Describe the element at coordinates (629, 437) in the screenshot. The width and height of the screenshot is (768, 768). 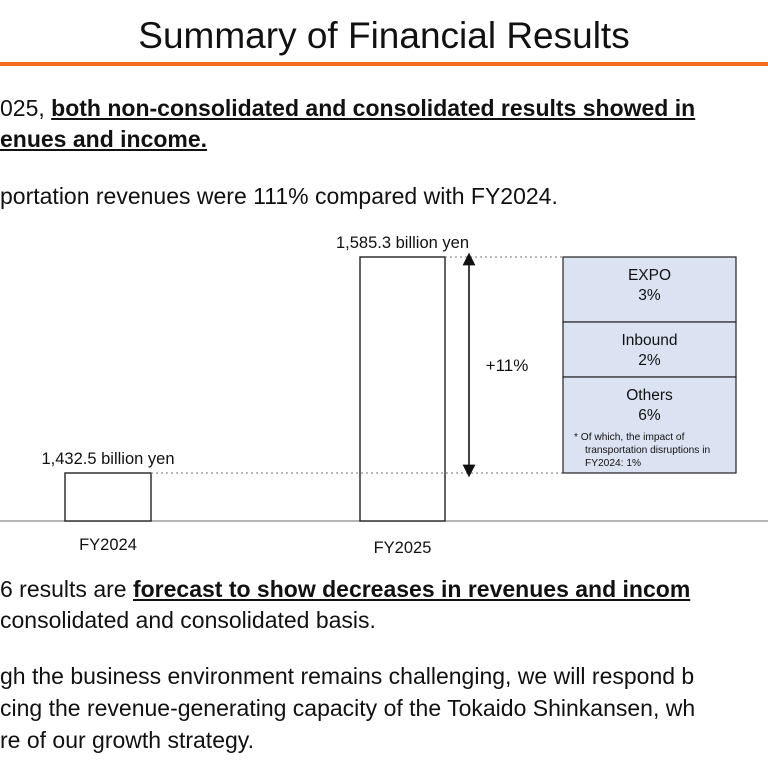
I see `breakdown-note-line-1: * Of which, the impact of` at that location.